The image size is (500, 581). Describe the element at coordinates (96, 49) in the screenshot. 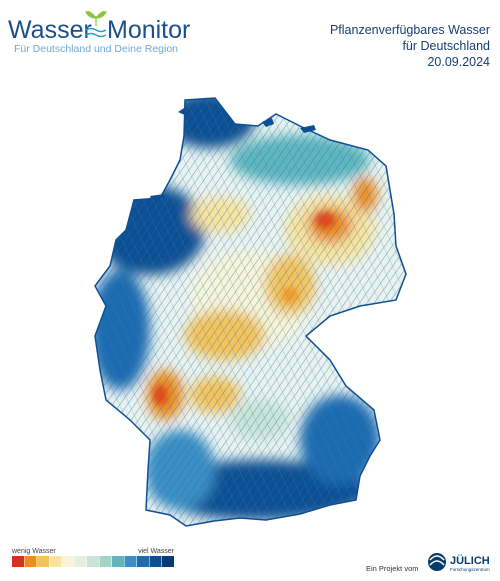

I see `logo-subtitle: Für Deutschland und Deine Region` at that location.